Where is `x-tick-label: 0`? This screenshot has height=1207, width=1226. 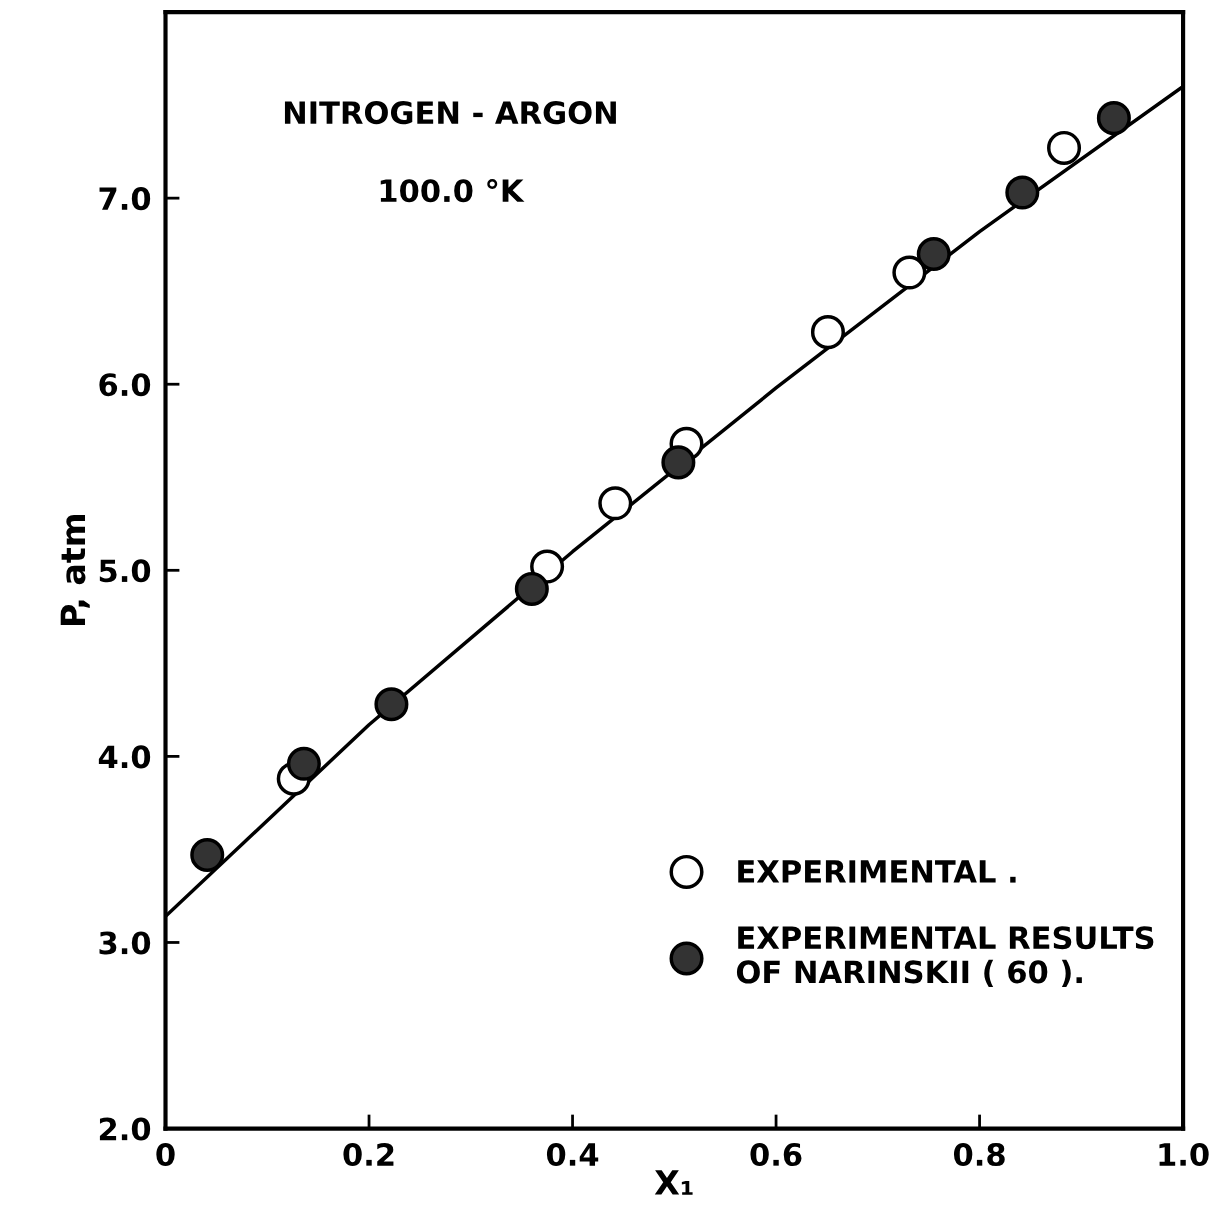
x-tick-label: 0 is located at coordinates (165, 1154).